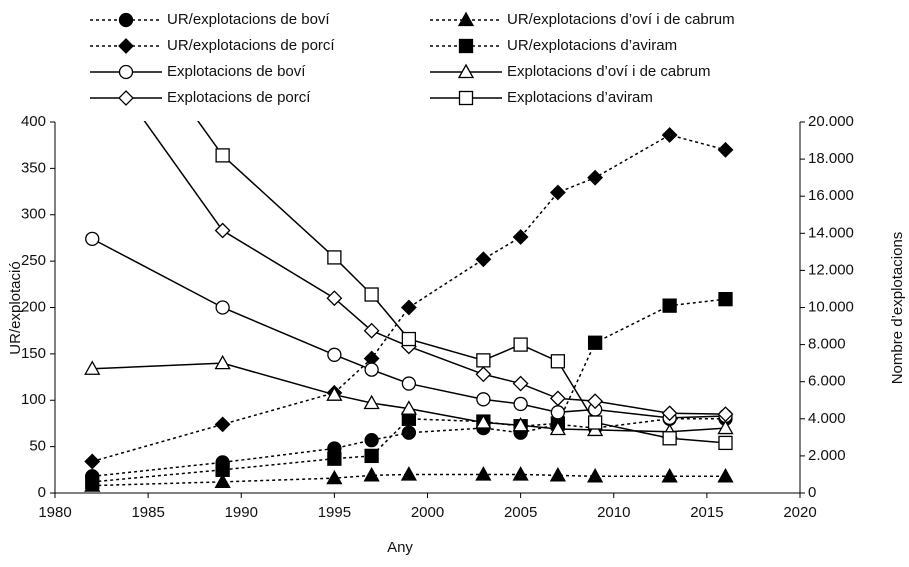  What do you see at coordinates (33, 167) in the screenshot?
I see `y-tick-label: 350` at bounding box center [33, 167].